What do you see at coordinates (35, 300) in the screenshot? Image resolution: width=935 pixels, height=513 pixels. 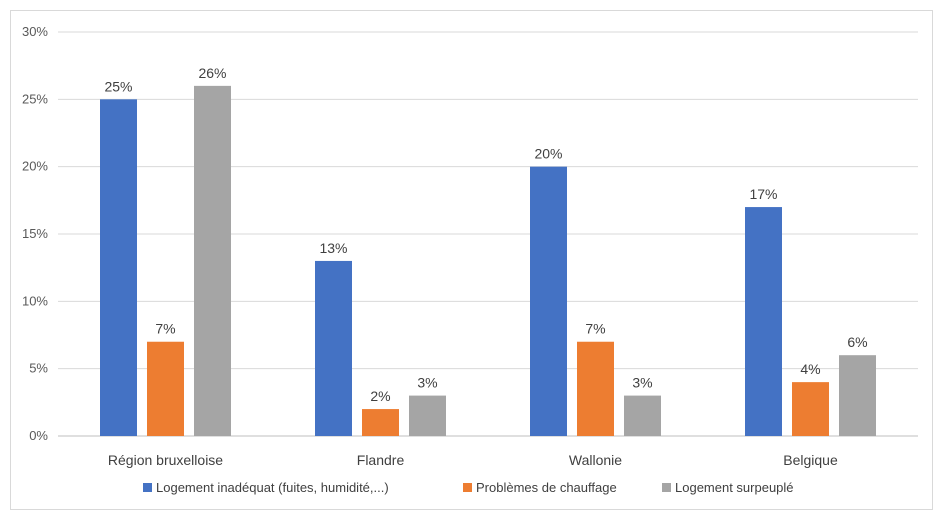 I see `y-tick-label: 10%` at bounding box center [35, 300].